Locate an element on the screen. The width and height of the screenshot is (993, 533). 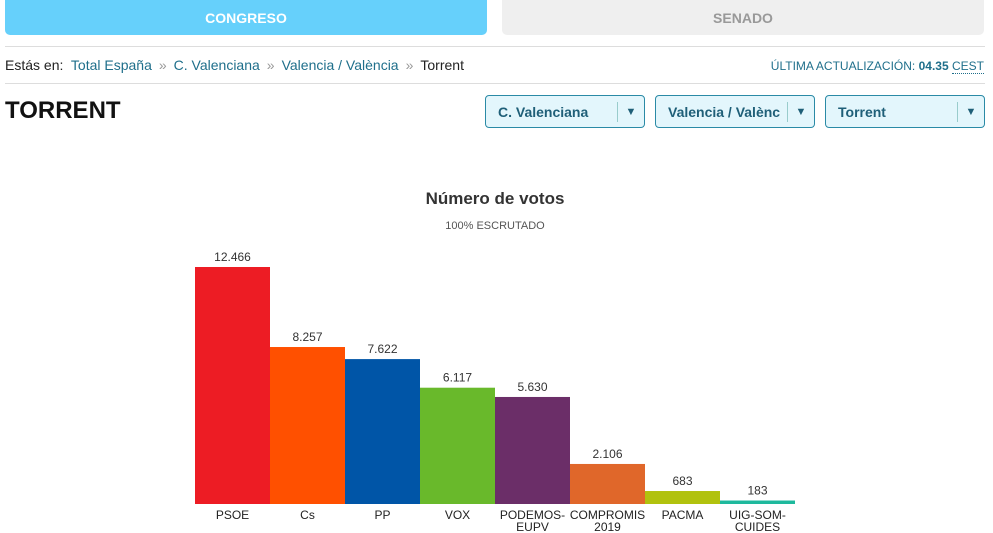
page-title: TORRENT is located at coordinates (63, 110).